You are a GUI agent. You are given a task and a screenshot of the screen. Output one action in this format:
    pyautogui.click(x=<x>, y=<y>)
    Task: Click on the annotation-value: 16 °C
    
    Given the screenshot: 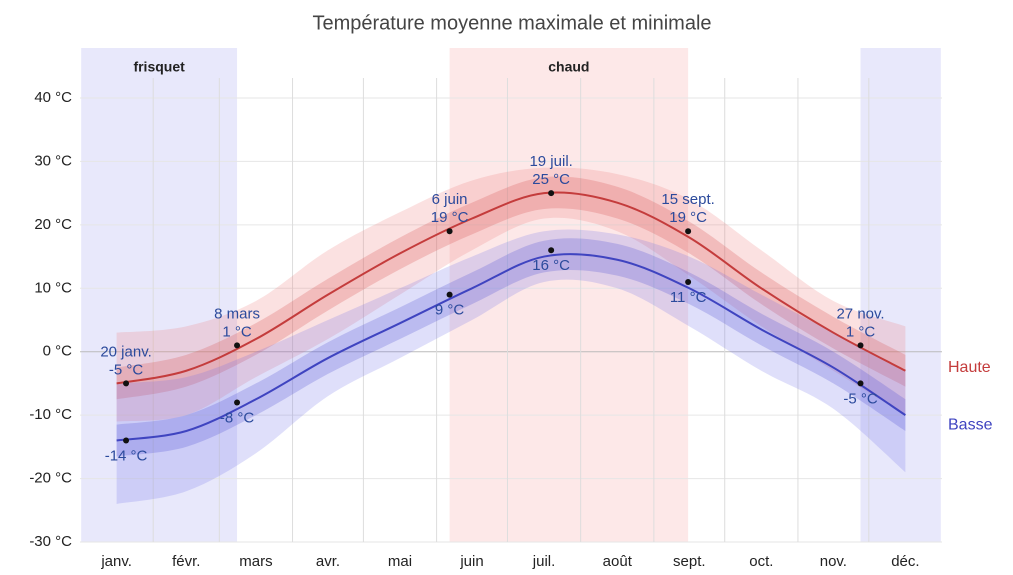 What is the action you would take?
    pyautogui.click(x=551, y=265)
    